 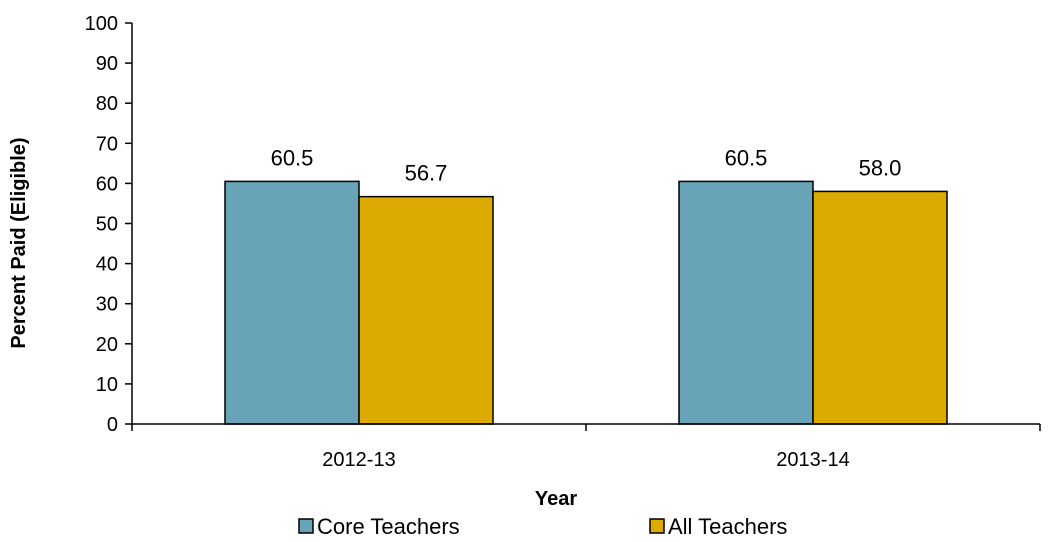 What do you see at coordinates (426, 173) in the screenshot?
I see `data-label: 56.7` at bounding box center [426, 173].